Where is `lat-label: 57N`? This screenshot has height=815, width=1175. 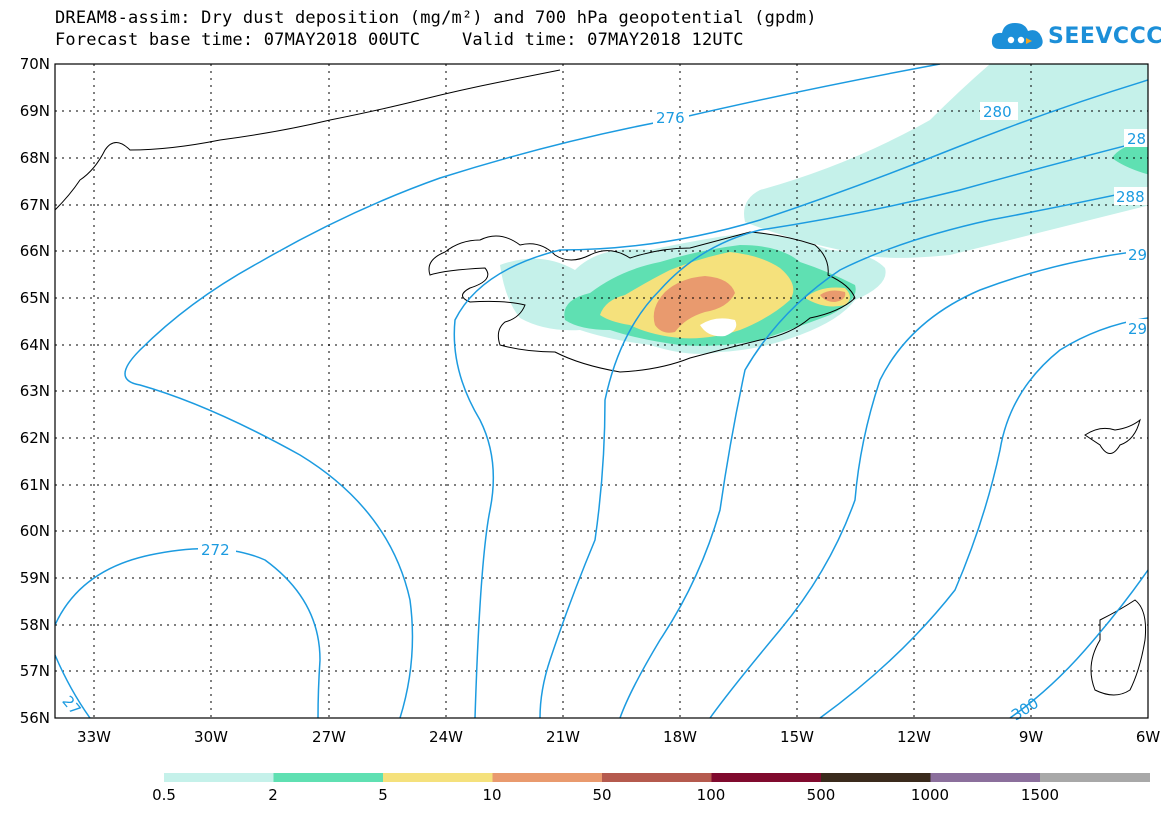
lat-label: 57N is located at coordinates (35, 671).